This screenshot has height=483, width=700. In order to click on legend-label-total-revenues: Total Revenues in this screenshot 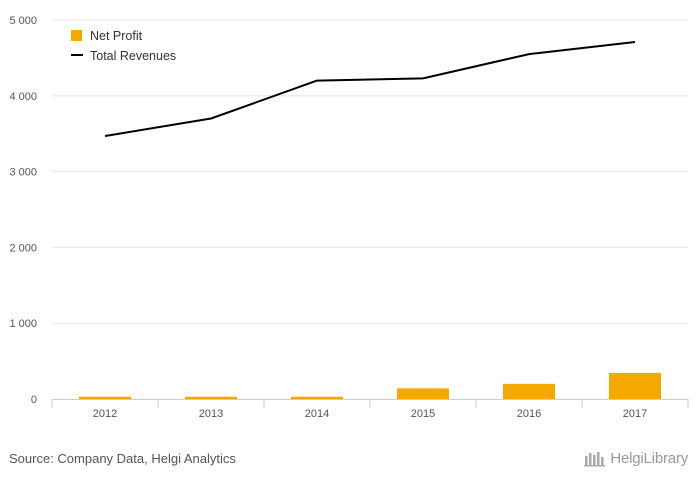, I will do `click(133, 56)`.